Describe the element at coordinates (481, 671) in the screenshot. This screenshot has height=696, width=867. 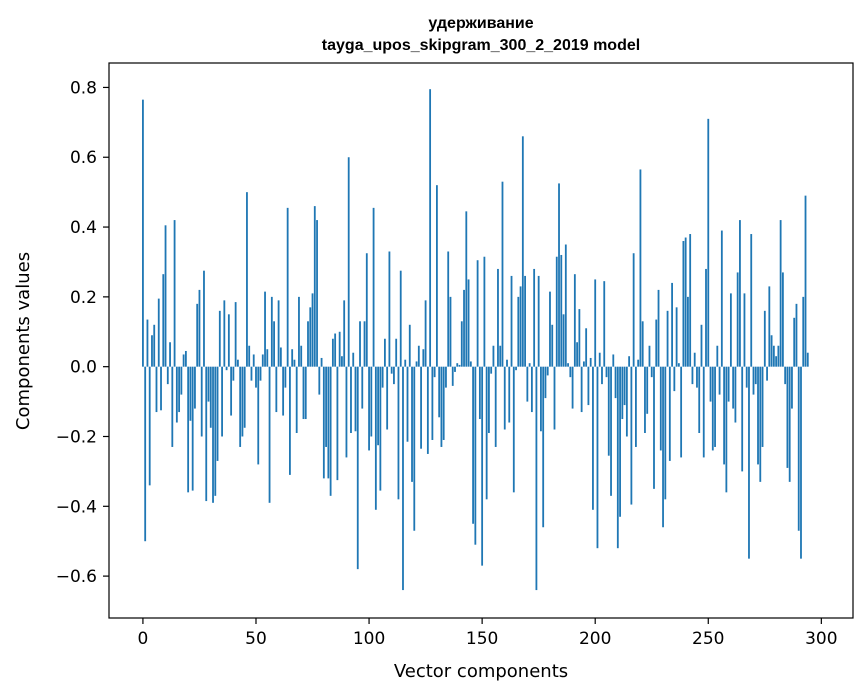
I see `x-axis-label: Vector components` at that location.